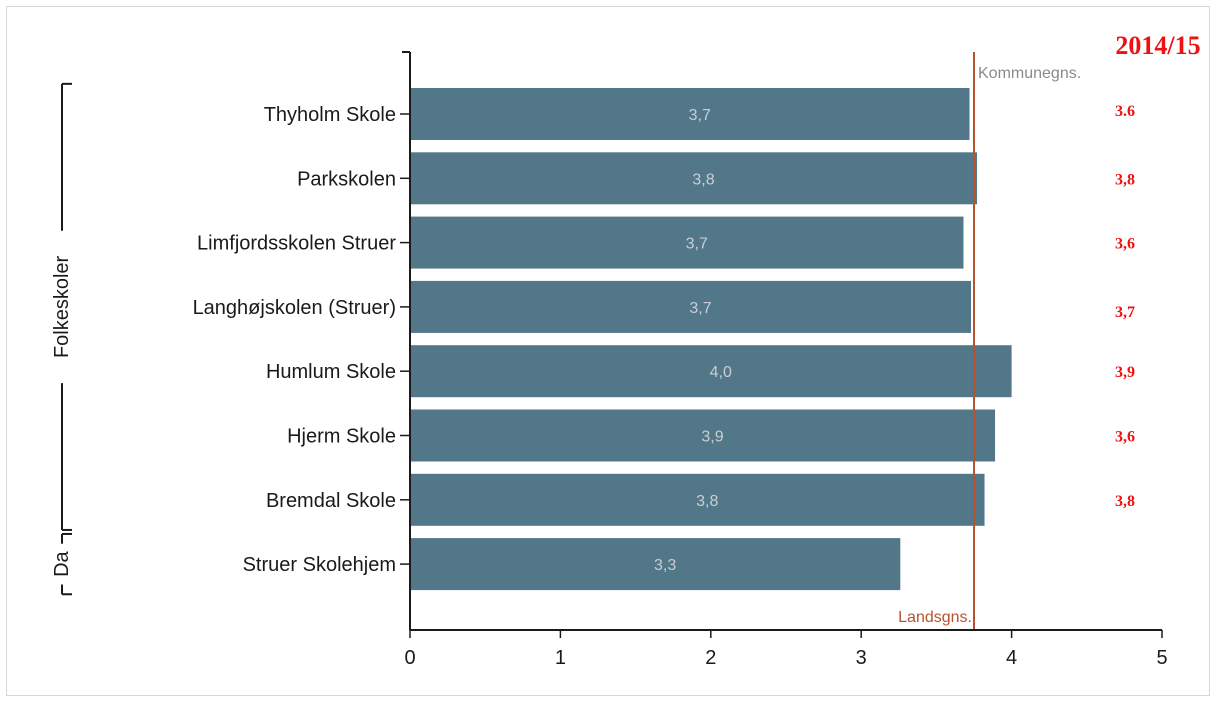  What do you see at coordinates (721, 372) in the screenshot?
I see `bar-value-label: 4,0` at bounding box center [721, 372].